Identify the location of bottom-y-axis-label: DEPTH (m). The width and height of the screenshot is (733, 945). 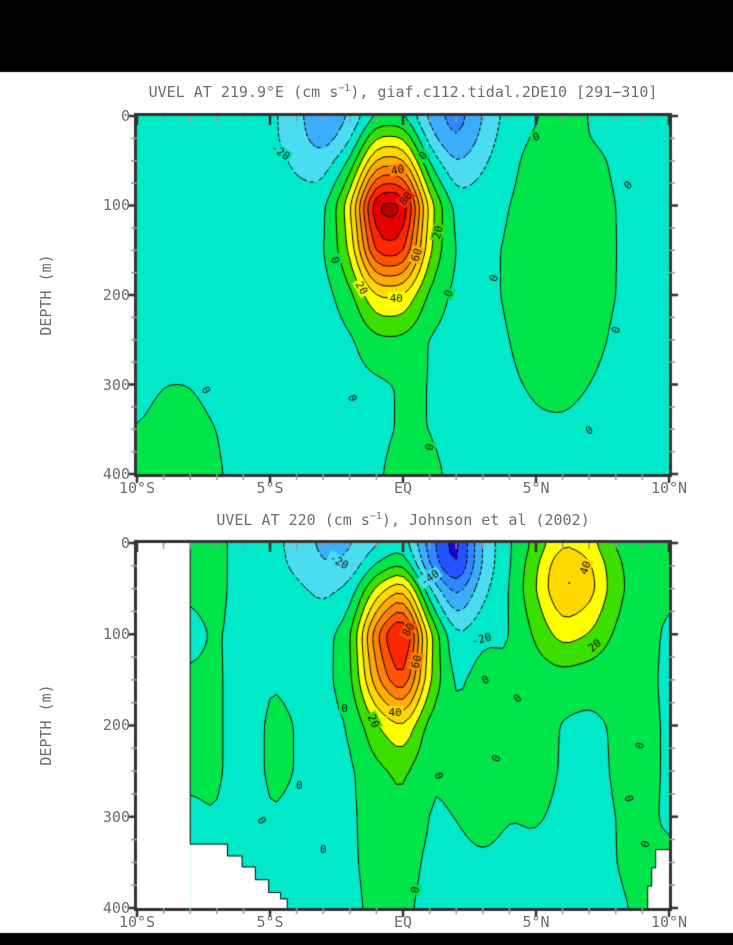
(46, 725).